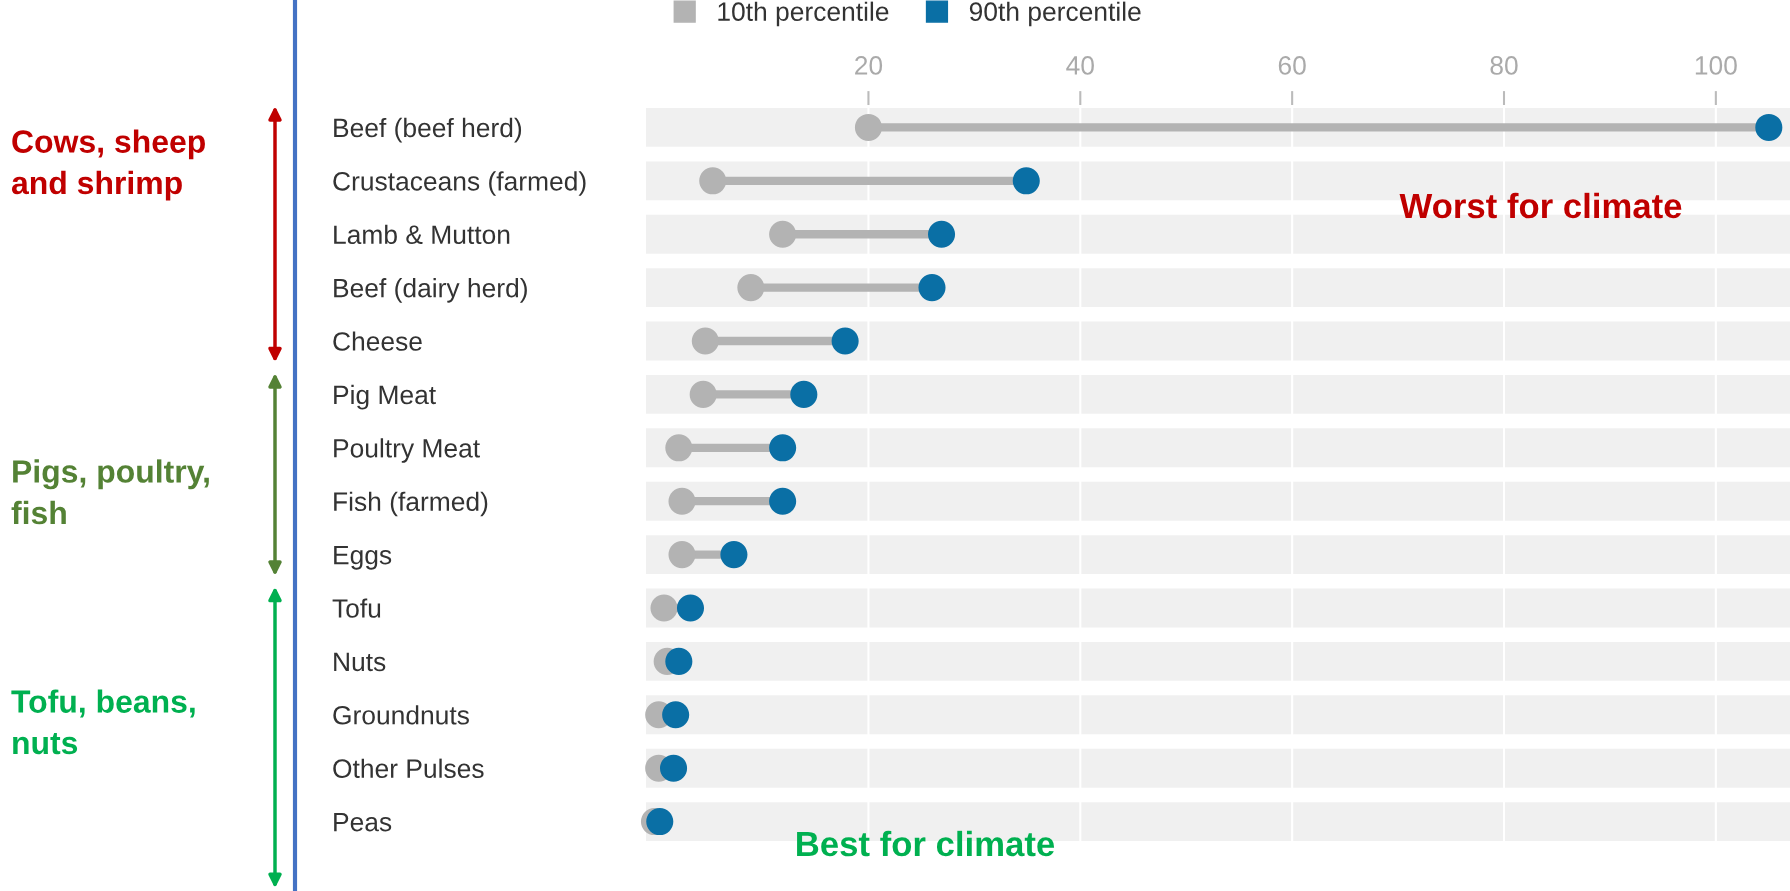  Describe the element at coordinates (1055, 14) in the screenshot. I see `legend-label: 90th percentile` at that location.